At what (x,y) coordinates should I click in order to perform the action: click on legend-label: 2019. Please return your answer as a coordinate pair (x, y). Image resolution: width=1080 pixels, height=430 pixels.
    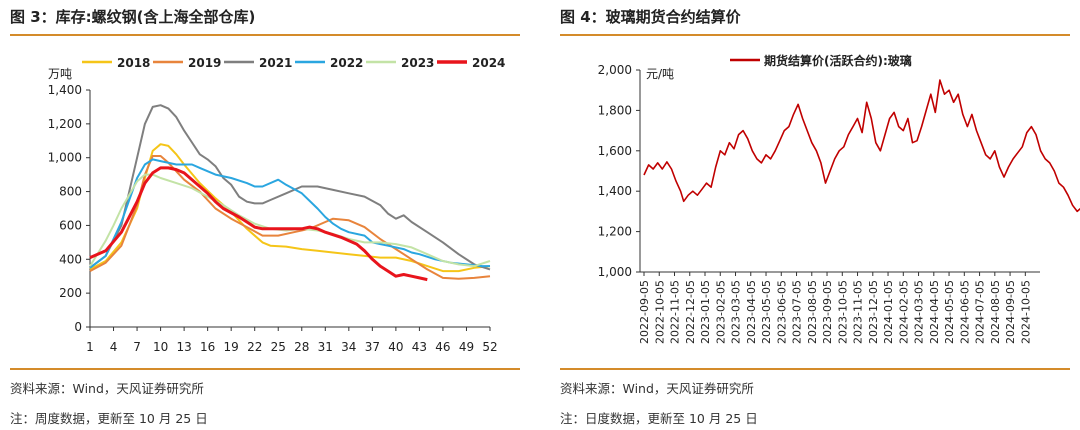
    Looking at the image, I should click on (204, 63).